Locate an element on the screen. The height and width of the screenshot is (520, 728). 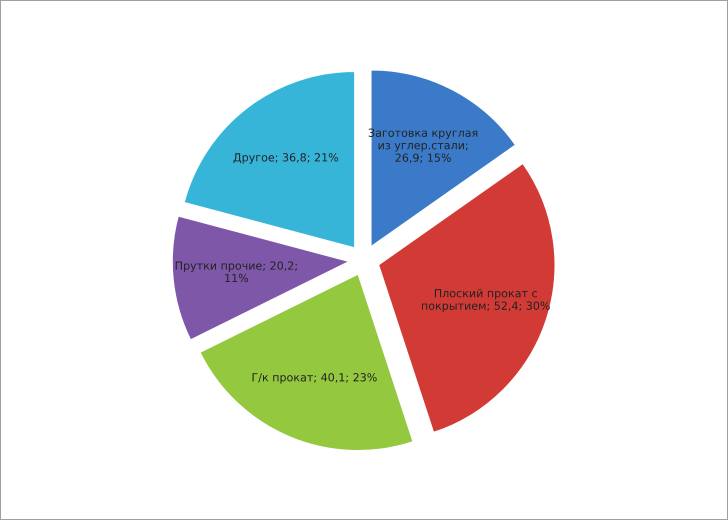
slice-label: Другое; 36,8; 21% is located at coordinates (285, 158).